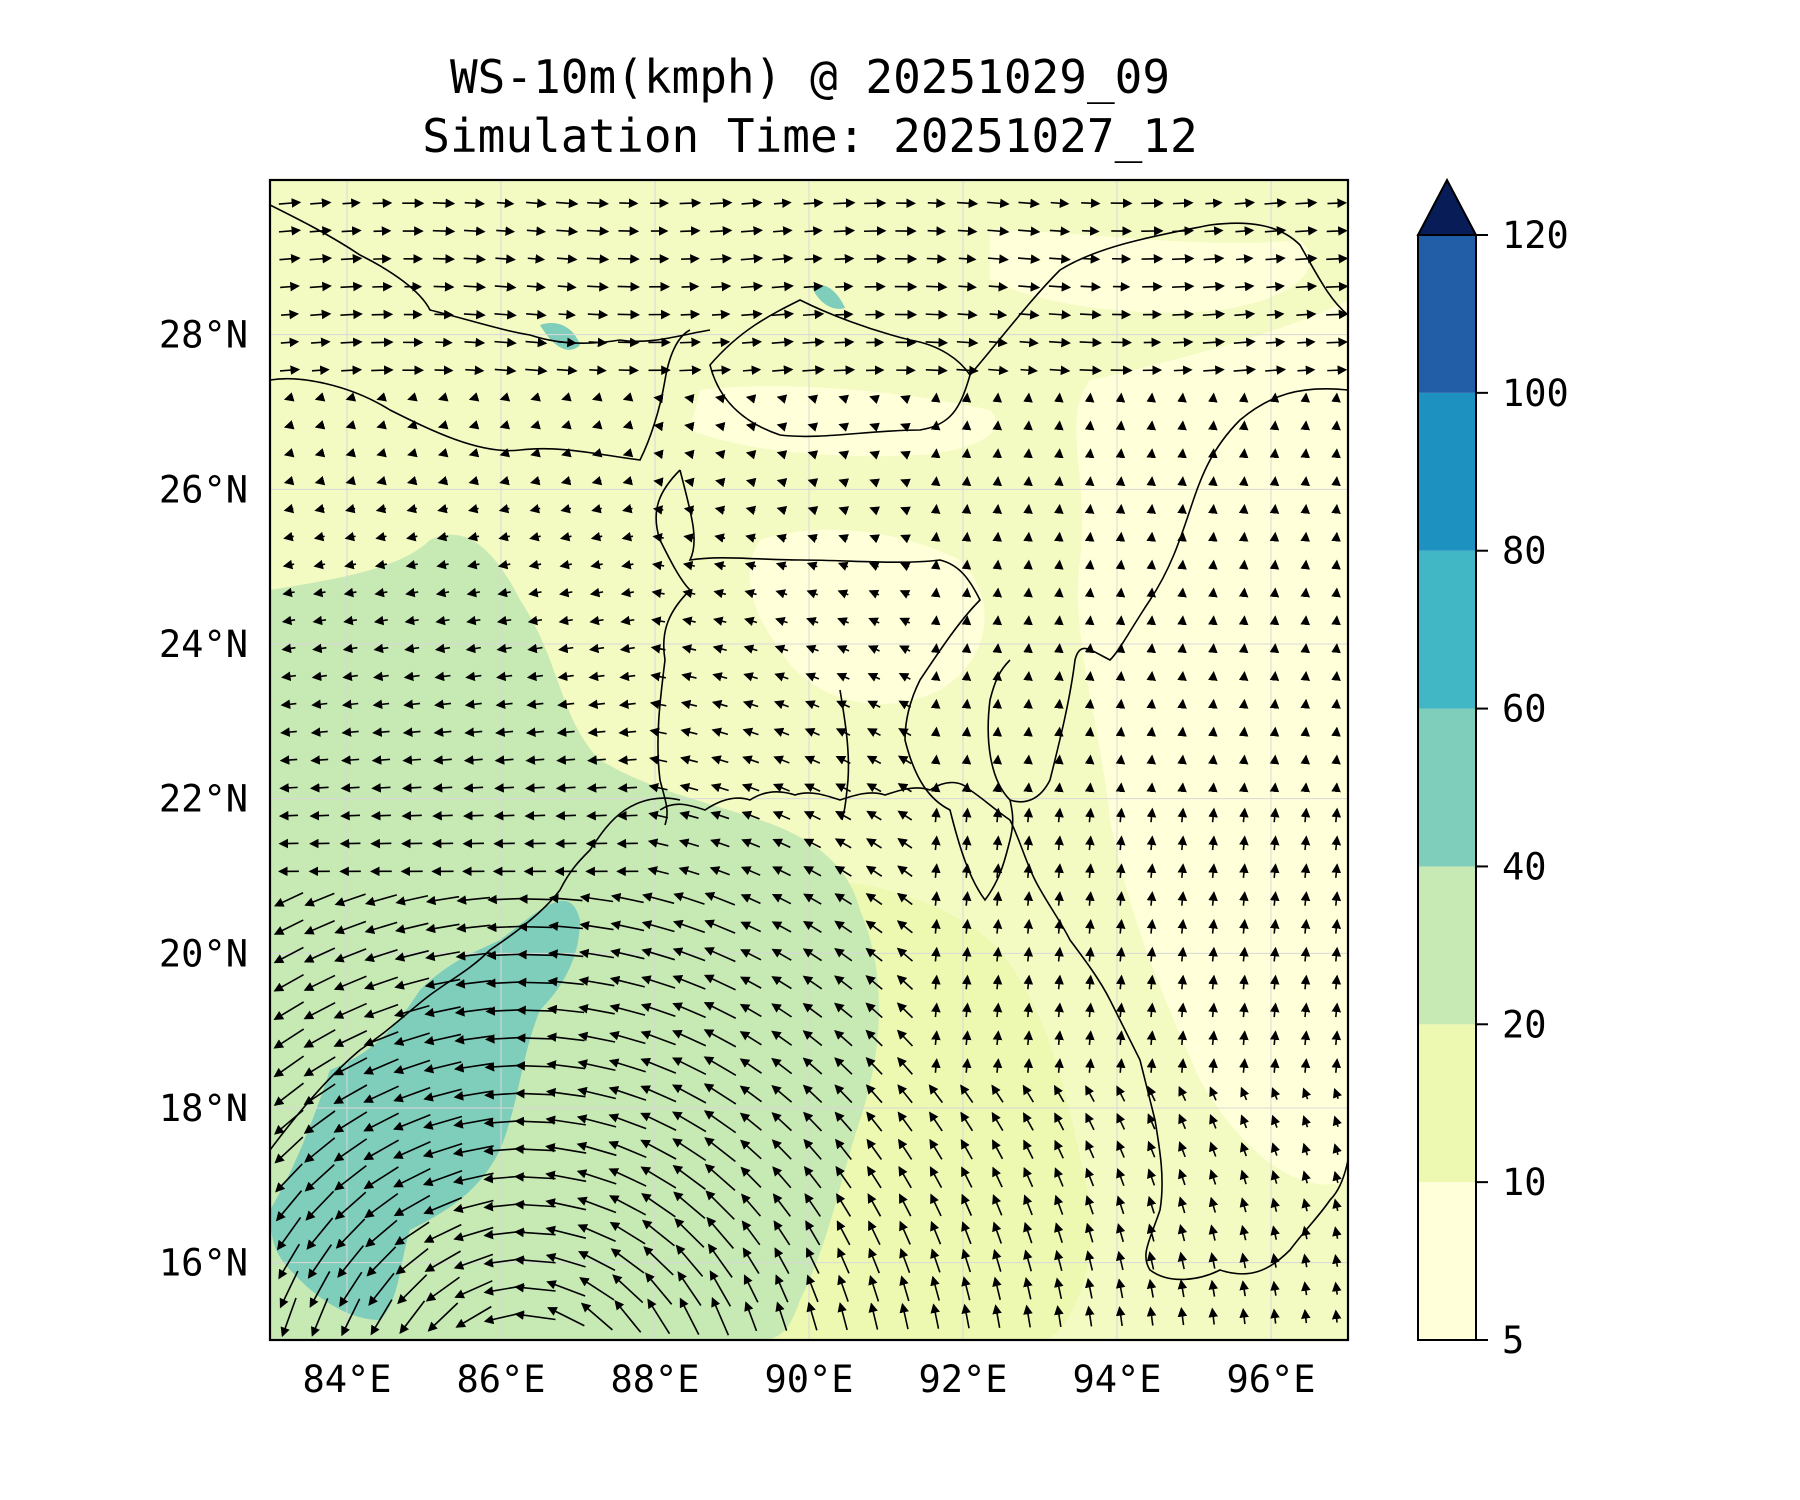 Image resolution: width=1800 pixels, height=1500 pixels. What do you see at coordinates (1178, 595) in the screenshot?
I see `myanmar-border` at bounding box center [1178, 595].